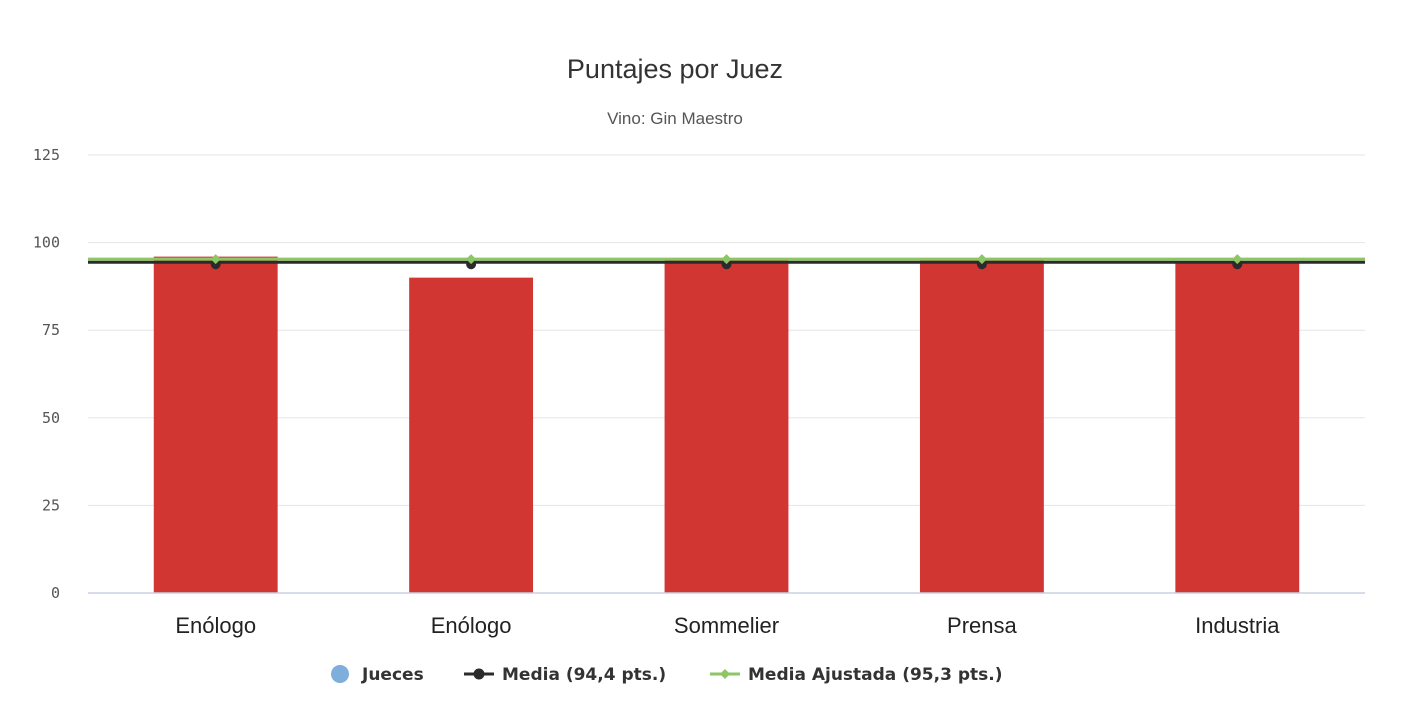 Image resolution: width=1410 pixels, height=722 pixels. Describe the element at coordinates (675, 69) in the screenshot. I see `chart-title: Puntajes por Juez` at that location.